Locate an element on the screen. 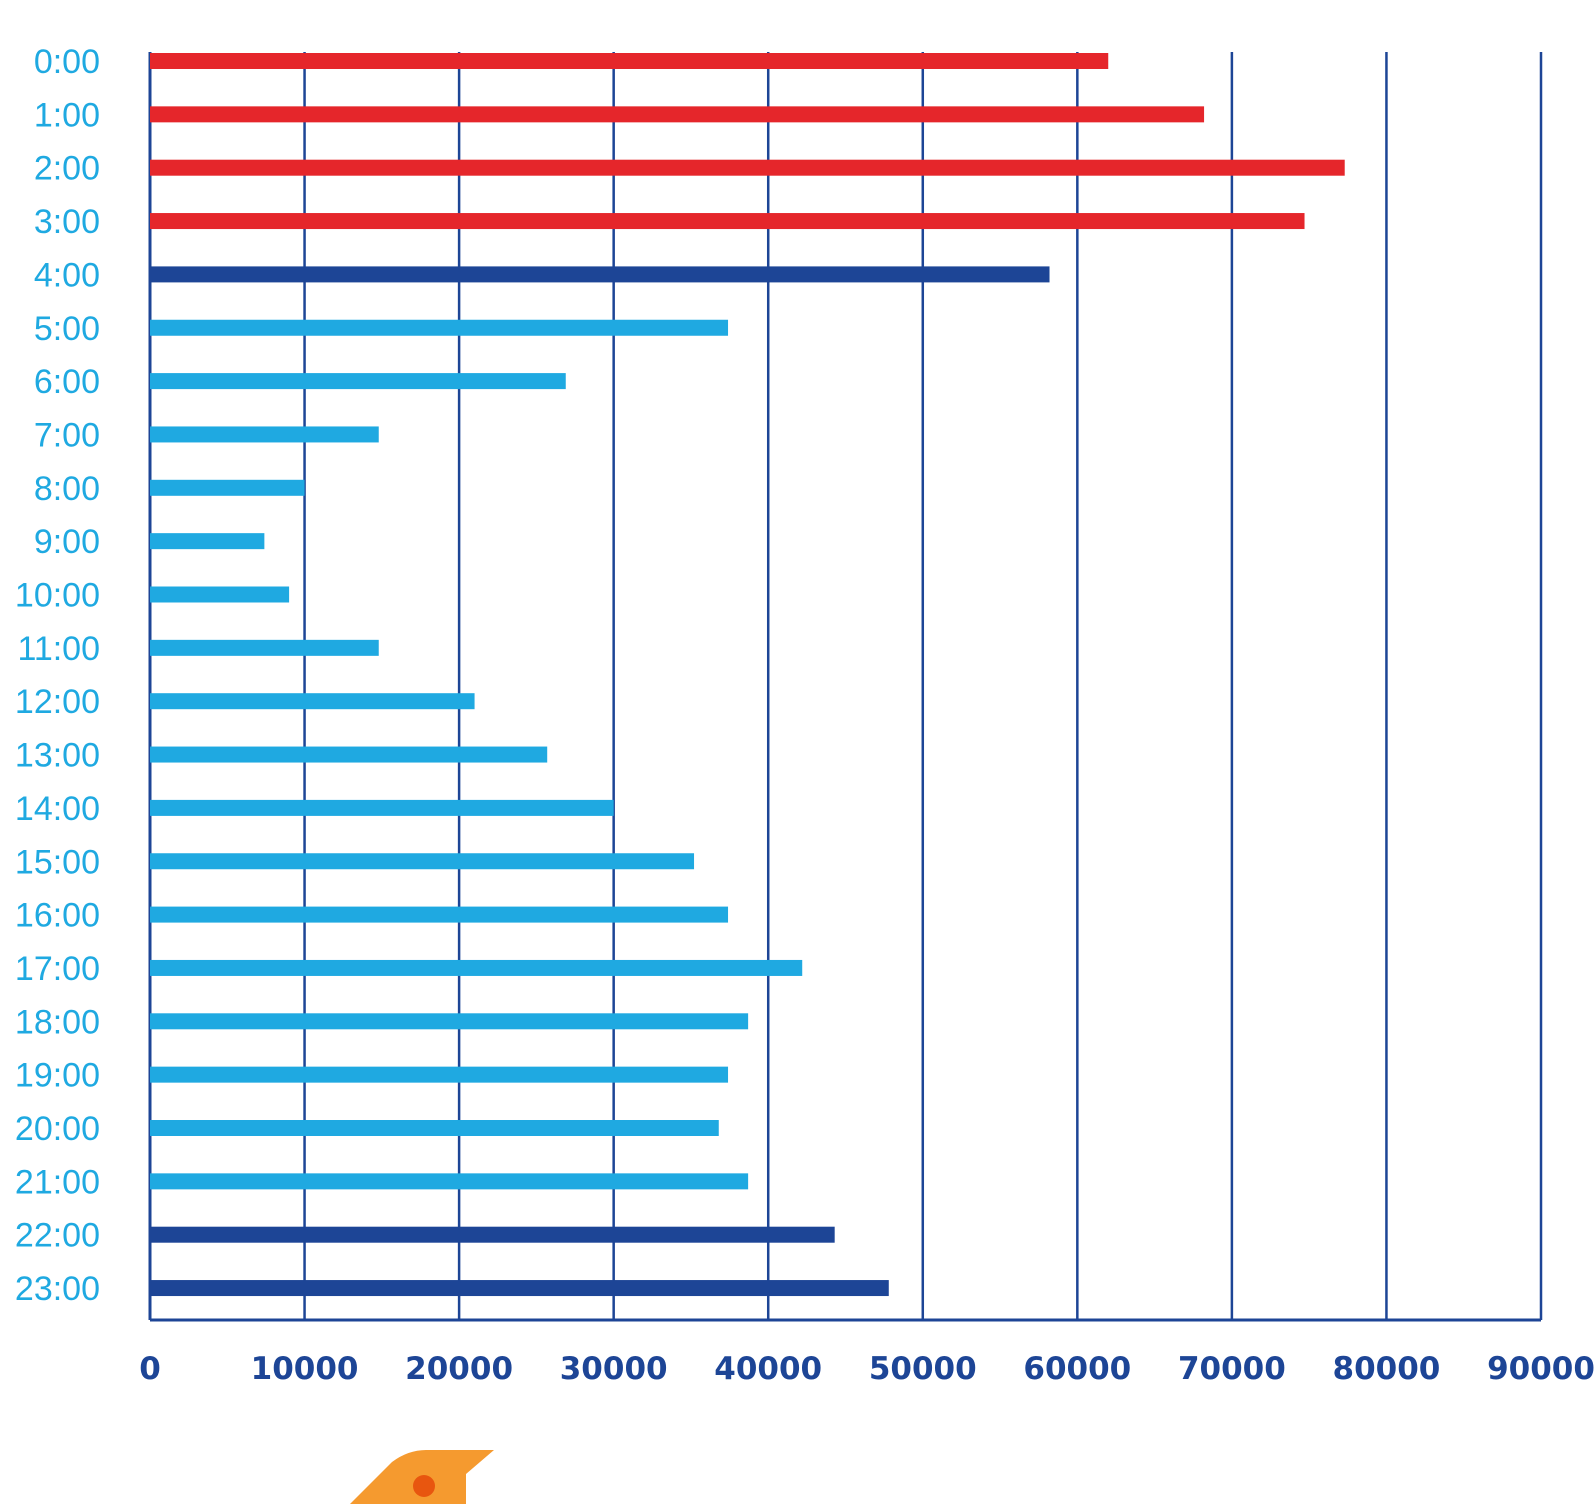  x-tick-label-80000: 80000 is located at coordinates (1387, 1369).